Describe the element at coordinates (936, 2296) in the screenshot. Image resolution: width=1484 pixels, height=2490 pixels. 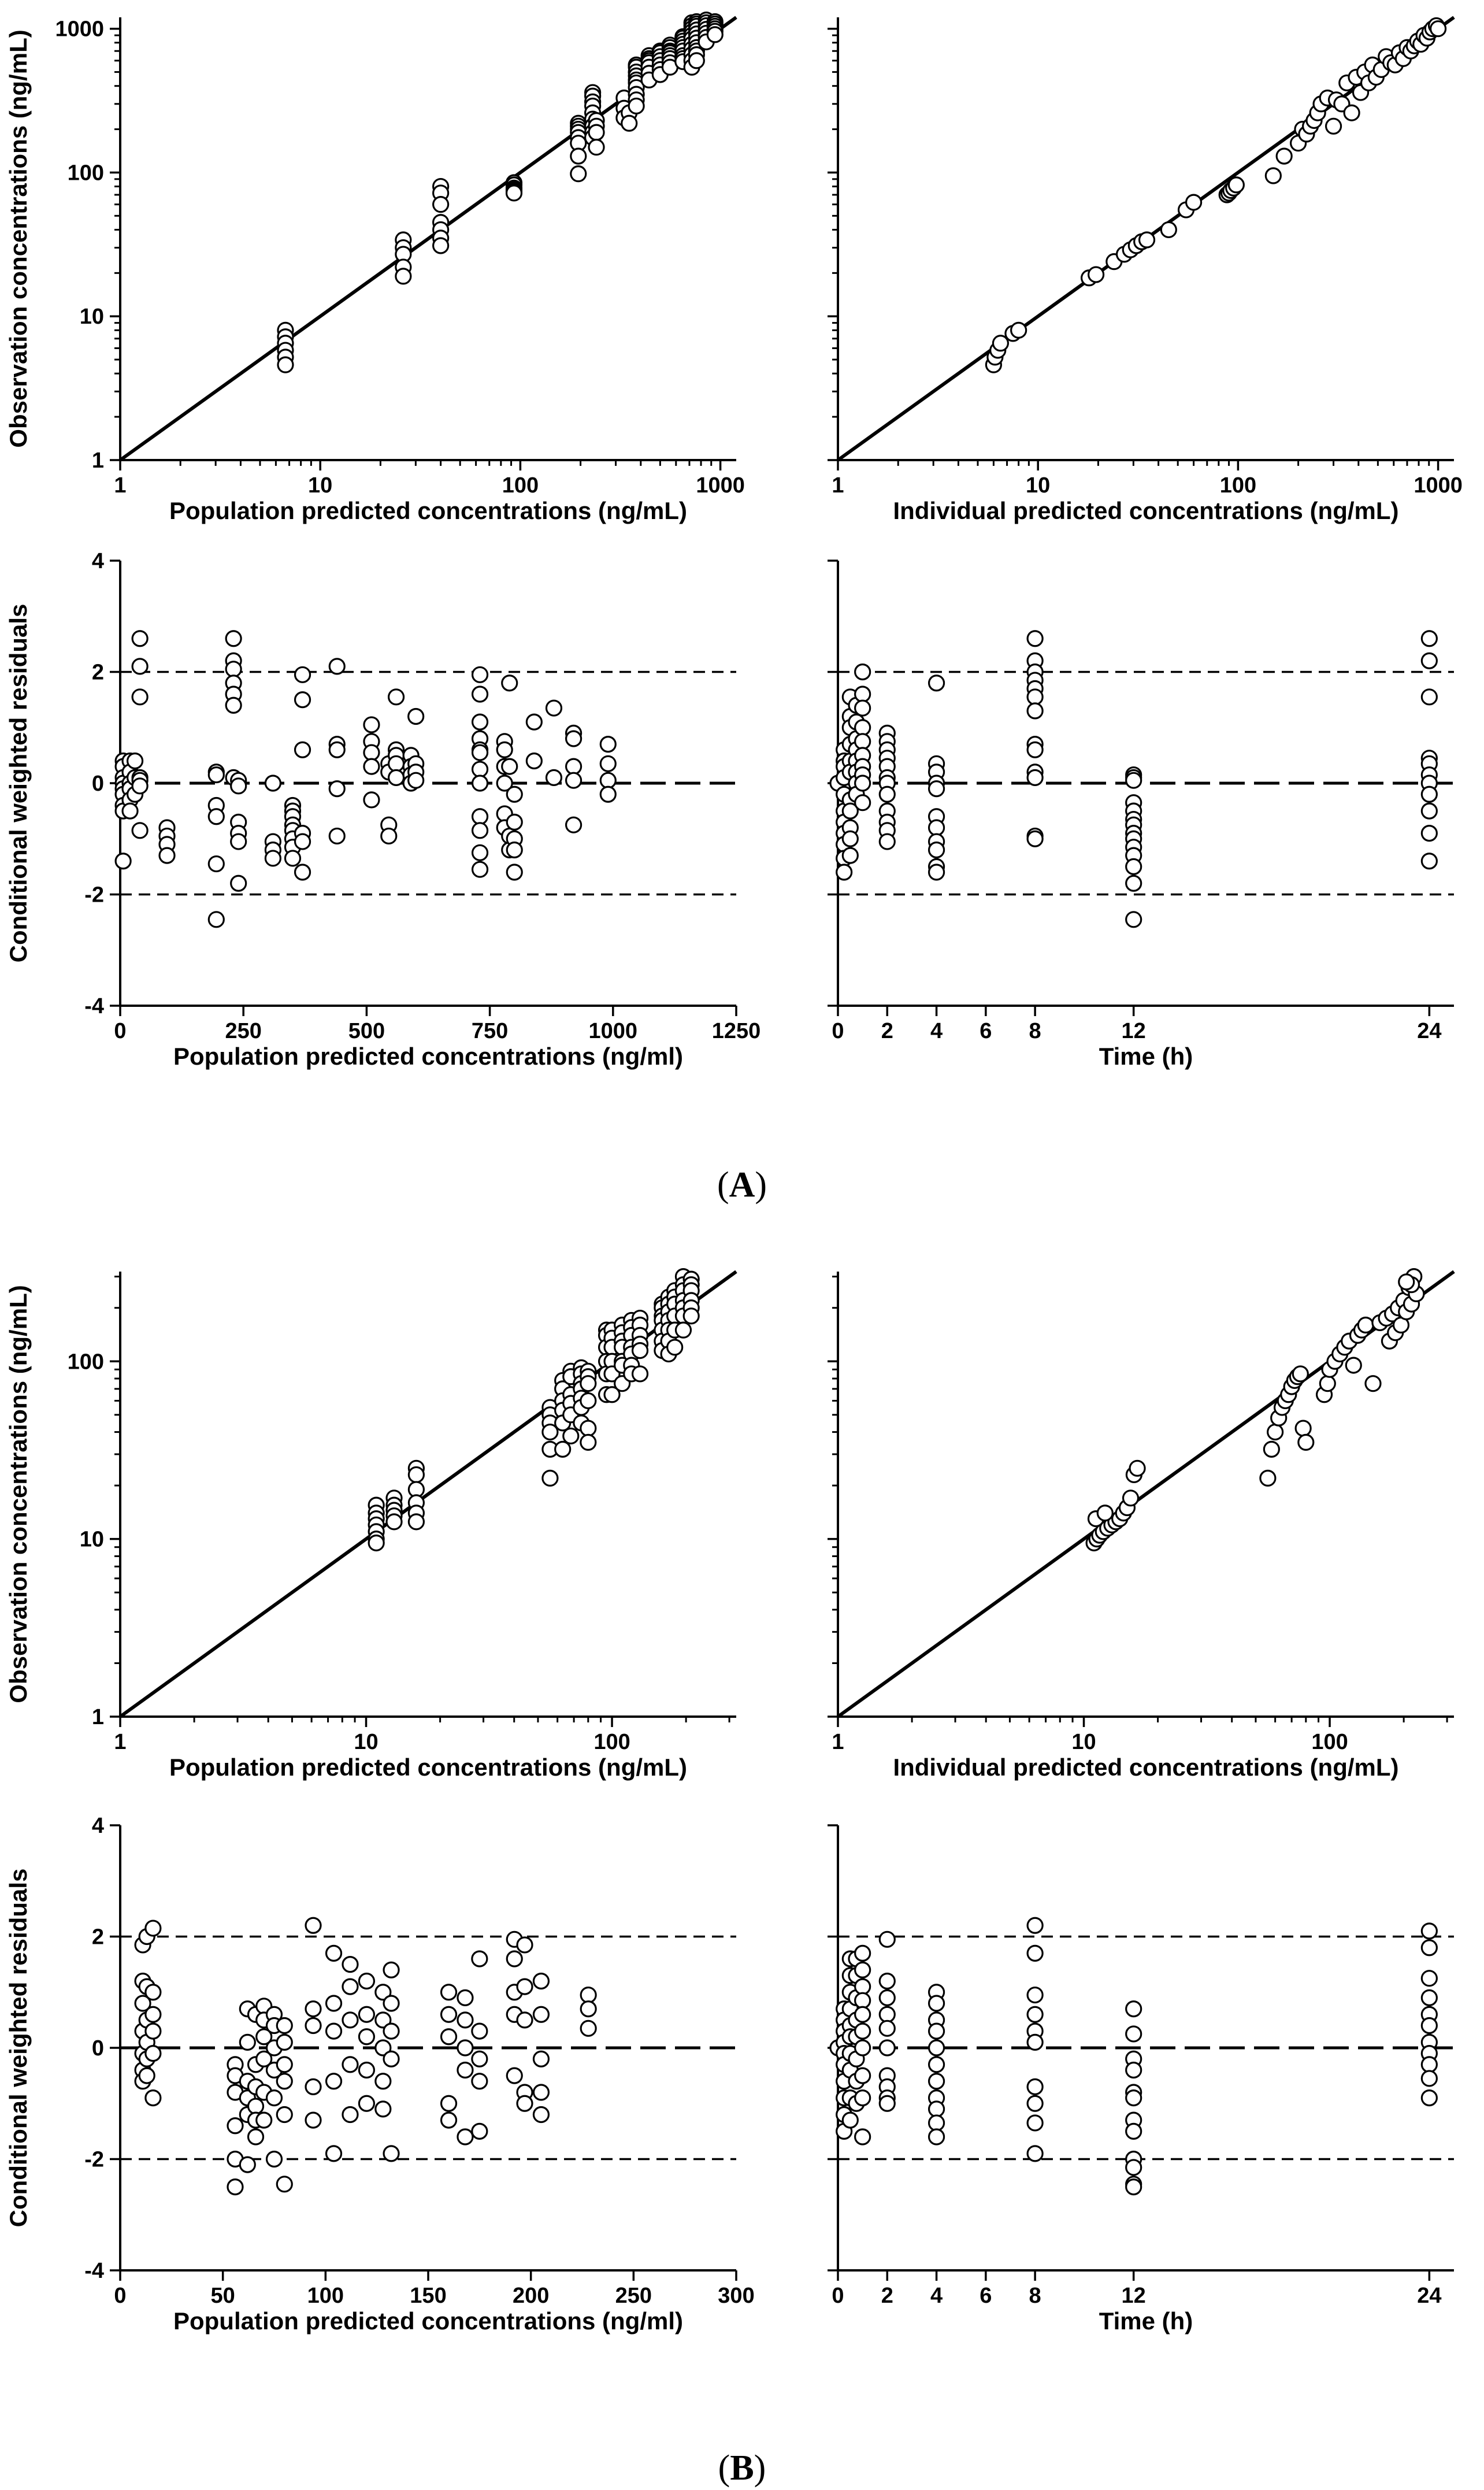
I see `x-tick-label: 4` at that location.